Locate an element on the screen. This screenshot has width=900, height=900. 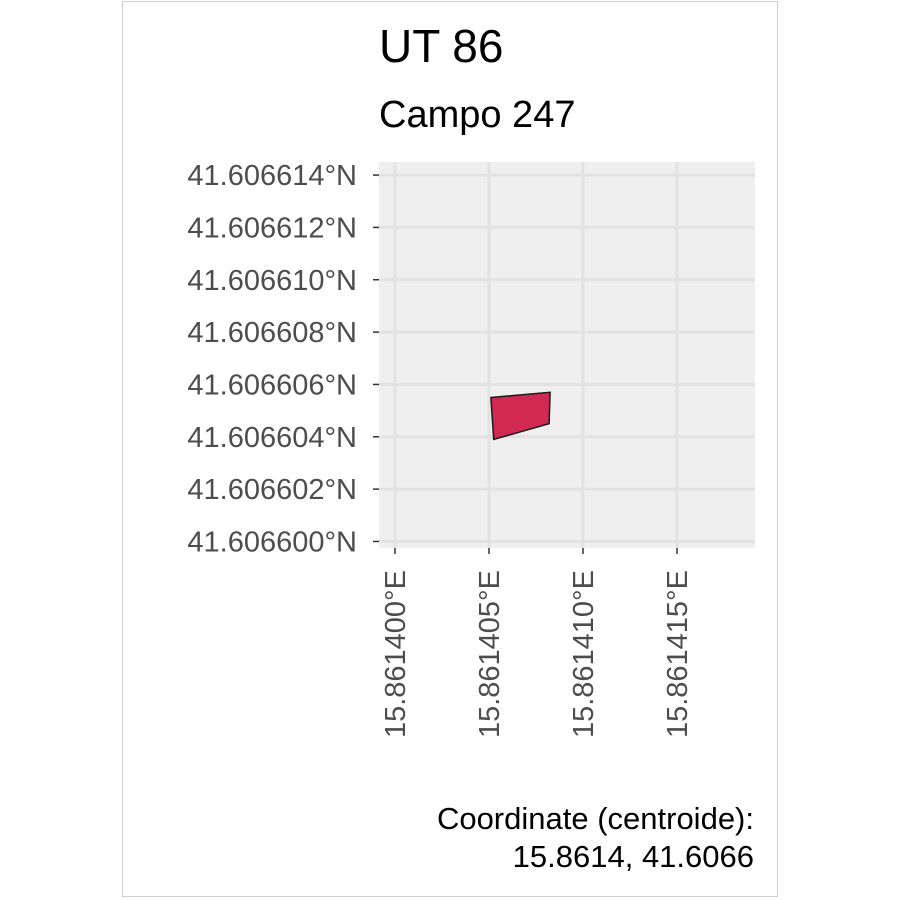
map-feature-layer is located at coordinates (520, 416).